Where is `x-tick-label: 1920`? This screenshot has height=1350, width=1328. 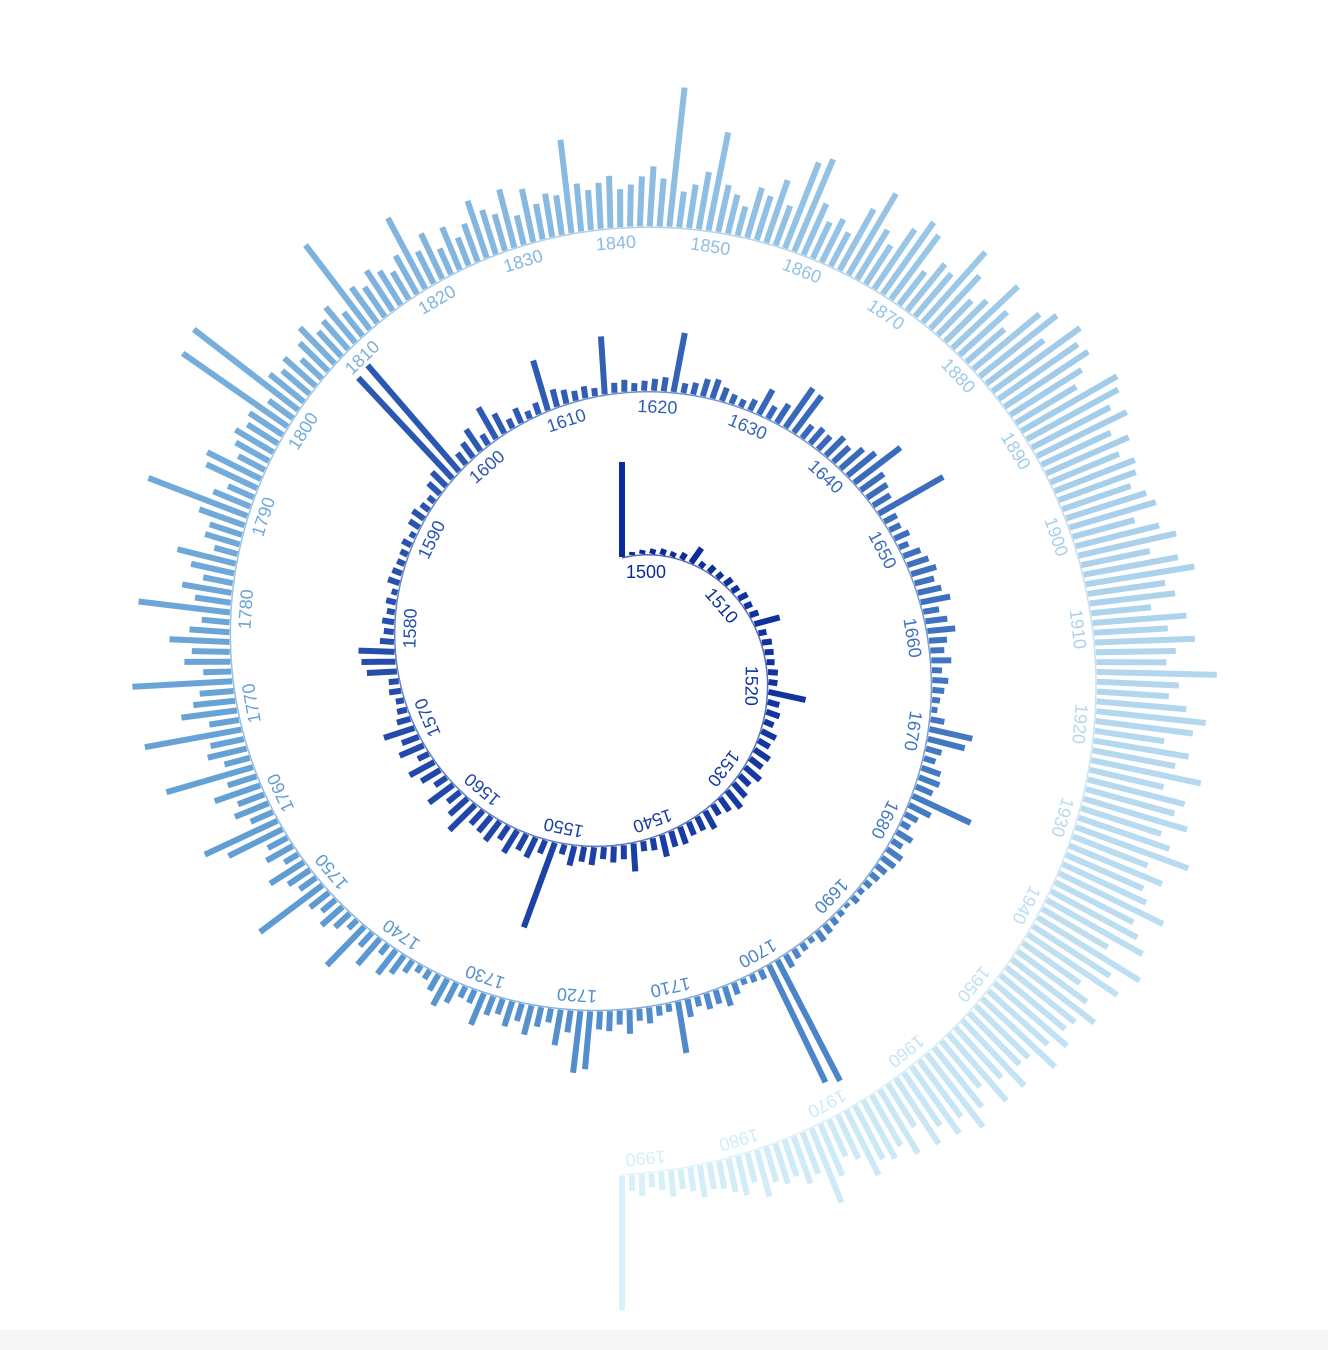 x-tick-label: 1920 is located at coordinates (1079, 724).